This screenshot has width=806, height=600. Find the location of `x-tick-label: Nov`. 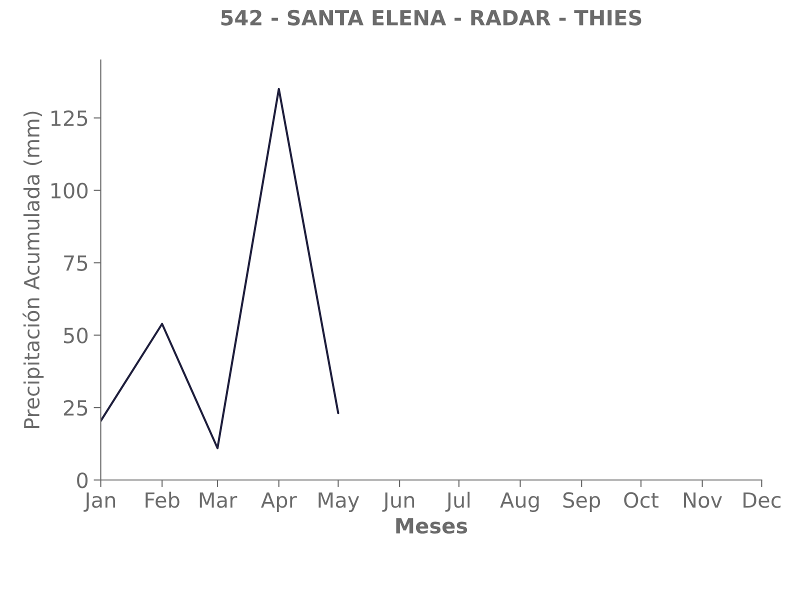

x-tick-label: Nov is located at coordinates (703, 500).